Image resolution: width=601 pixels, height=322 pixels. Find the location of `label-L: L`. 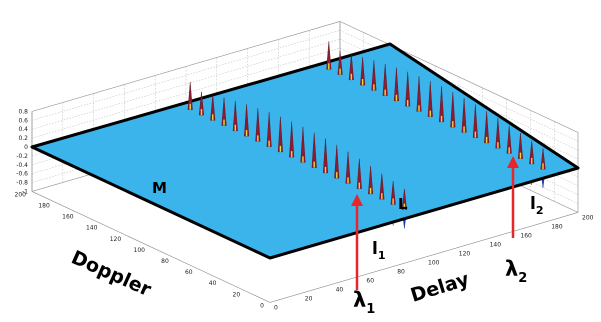

label-L: L is located at coordinates (403, 204).